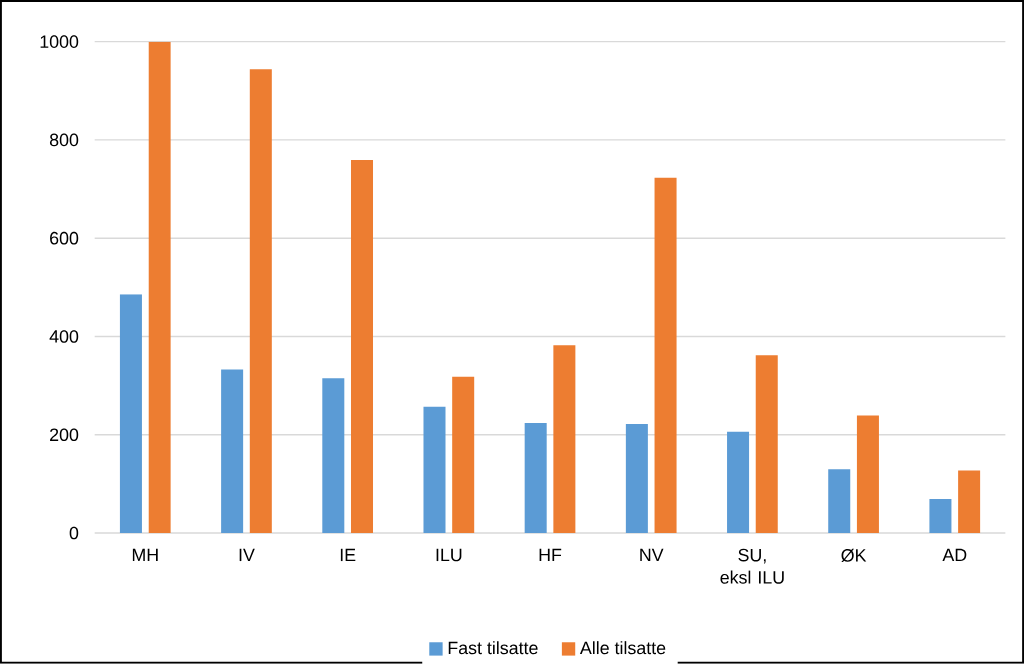  Describe the element at coordinates (954, 555) in the screenshot. I see `x-tick-label: AD` at that location.